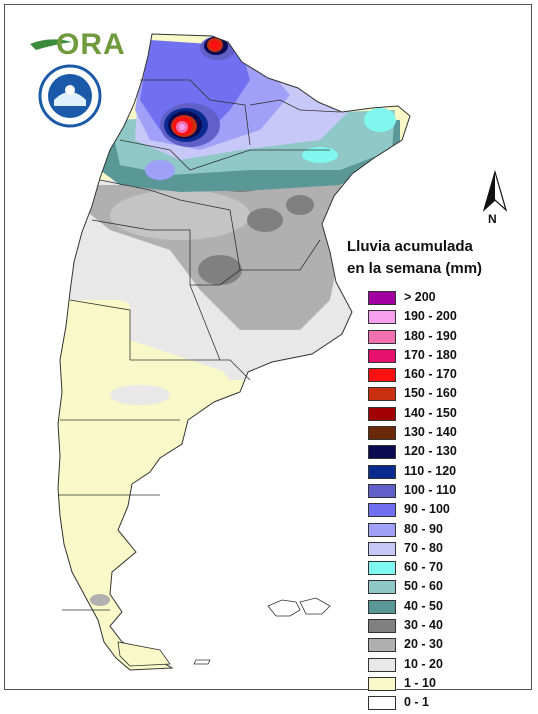  Describe the element at coordinates (51, 44) in the screenshot. I see `ora-logo-swoosh` at that location.